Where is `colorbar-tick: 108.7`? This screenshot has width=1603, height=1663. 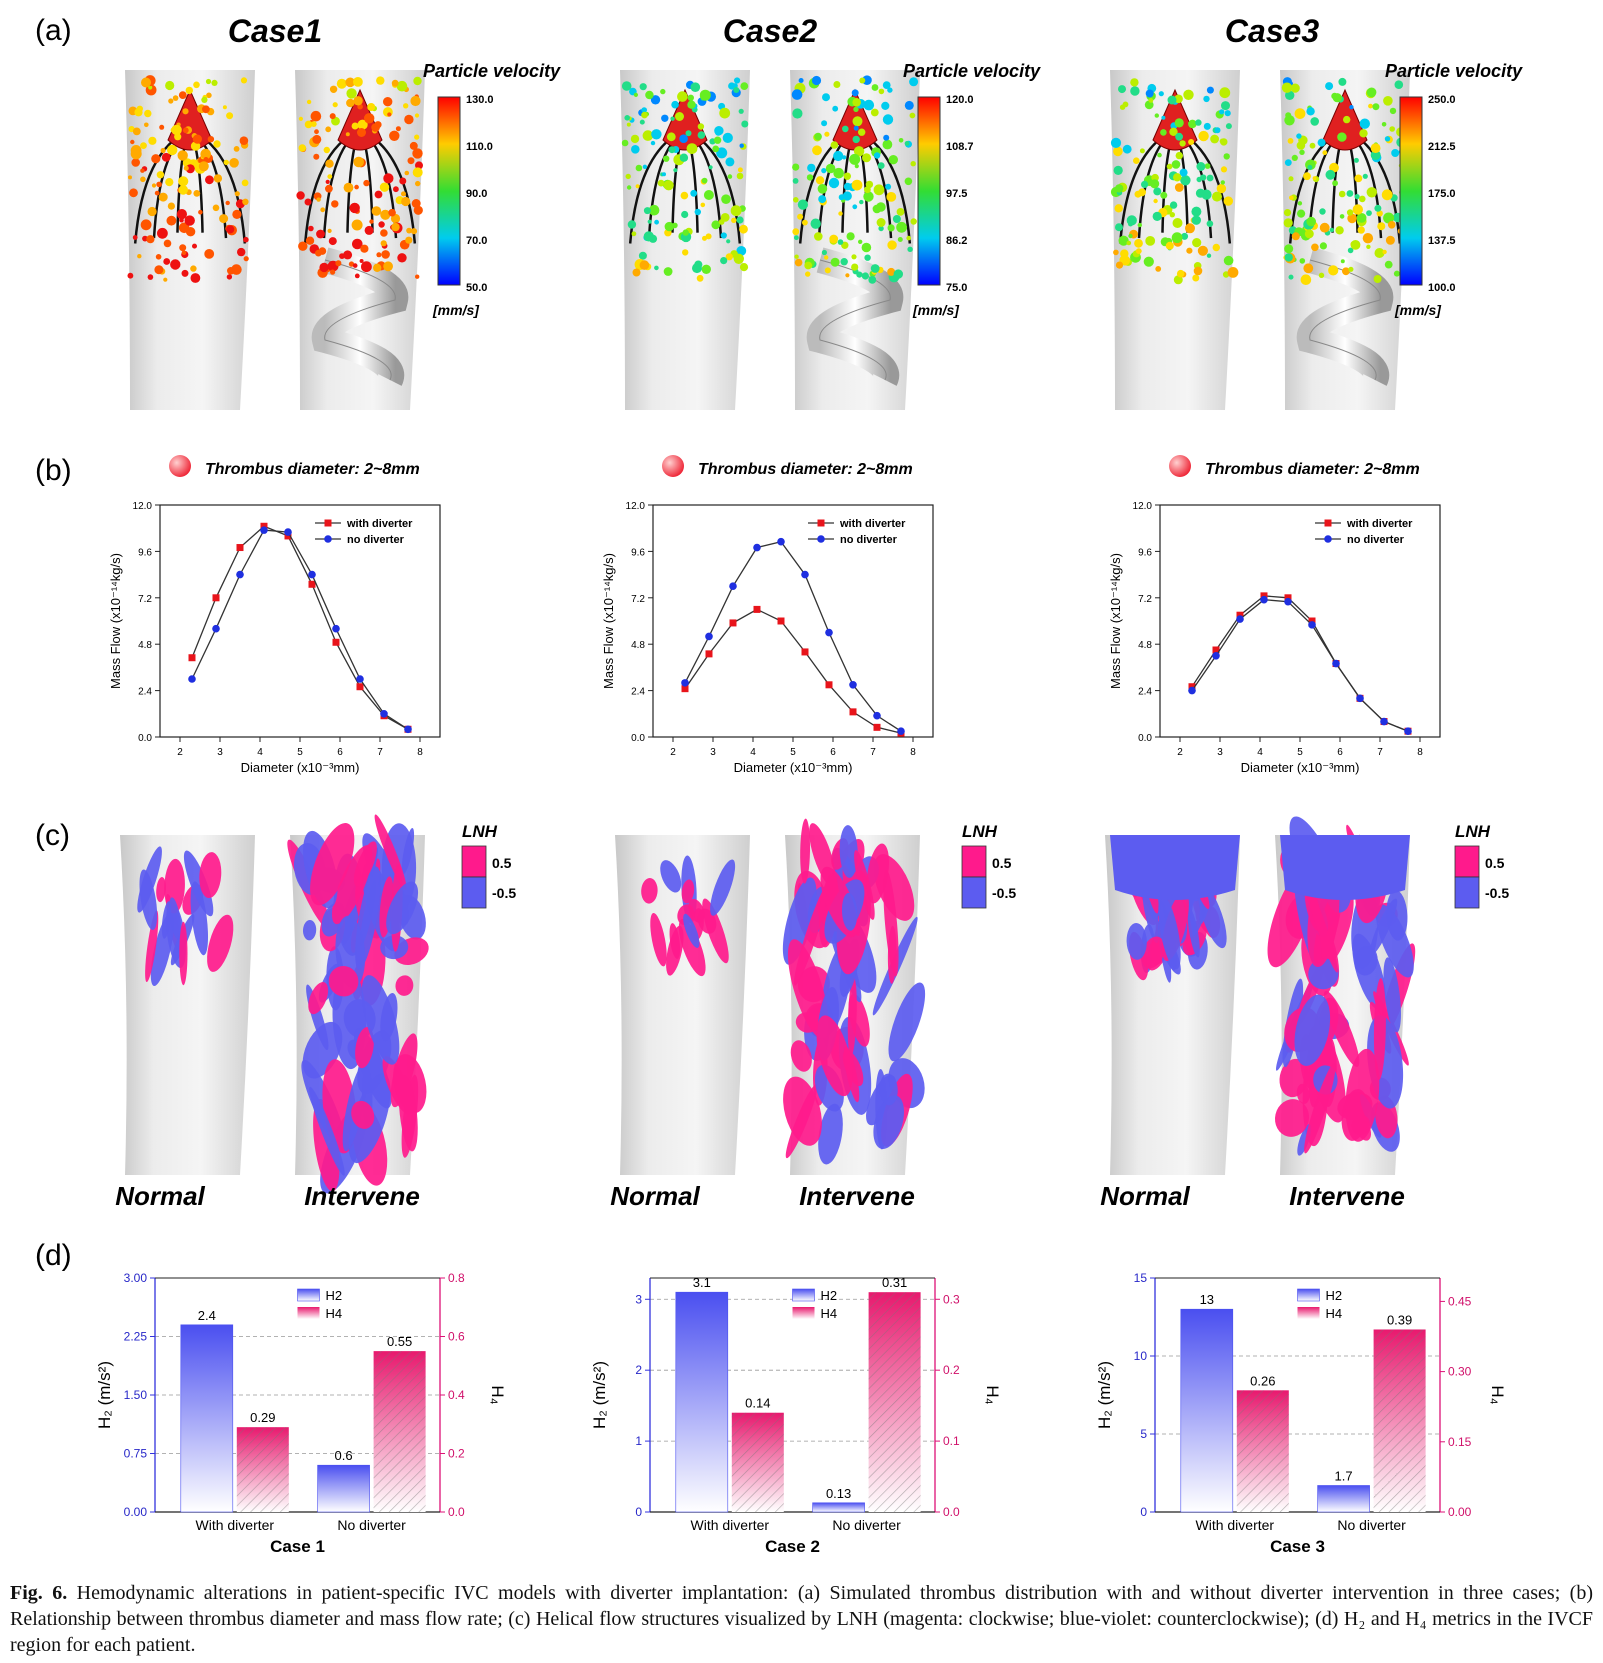
colorbar-tick: 108.7 is located at coordinates (960, 147).